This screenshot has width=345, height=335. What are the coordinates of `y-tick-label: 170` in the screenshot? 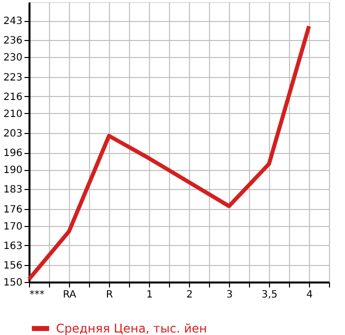 It's located at (12, 226).